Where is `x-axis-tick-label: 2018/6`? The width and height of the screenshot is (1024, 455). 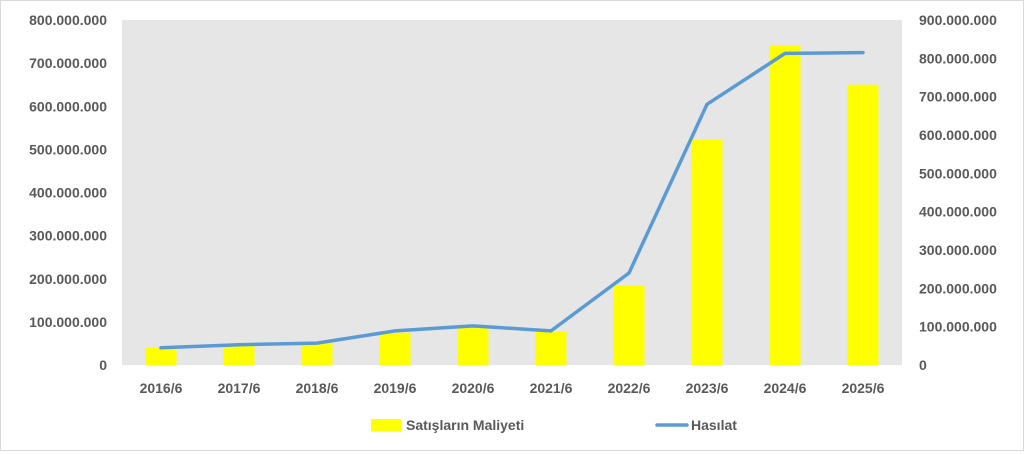
x-axis-tick-label: 2018/6 is located at coordinates (317, 388).